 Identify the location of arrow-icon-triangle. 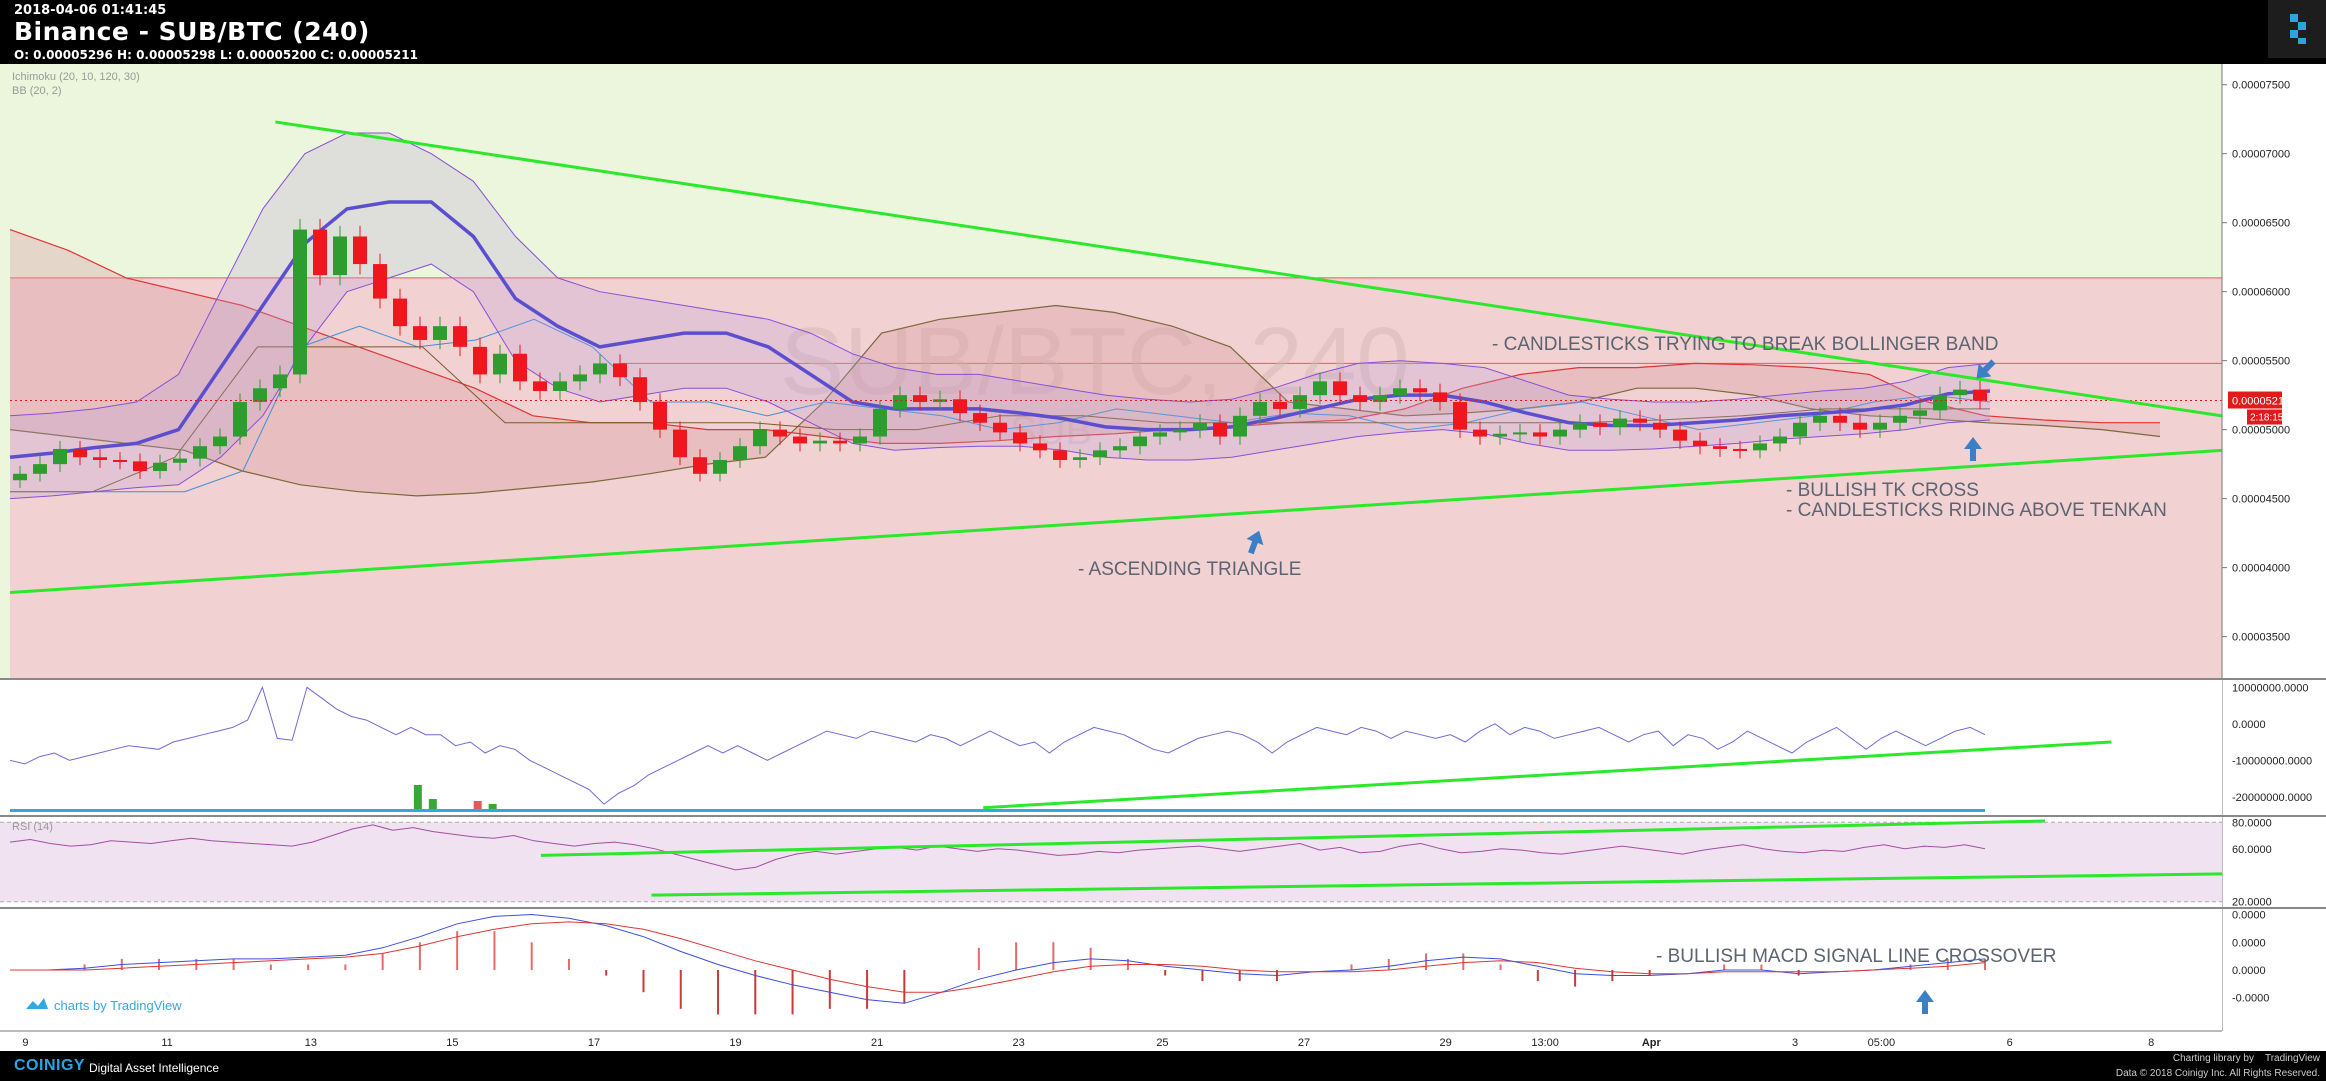
(1255, 542).